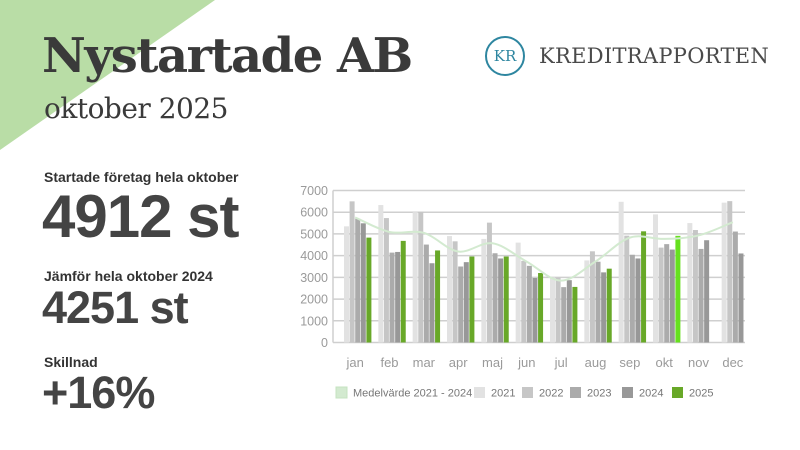 This screenshot has width=800, height=450. Describe the element at coordinates (458, 362) in the screenshot. I see `x-tick-label: apr` at that location.